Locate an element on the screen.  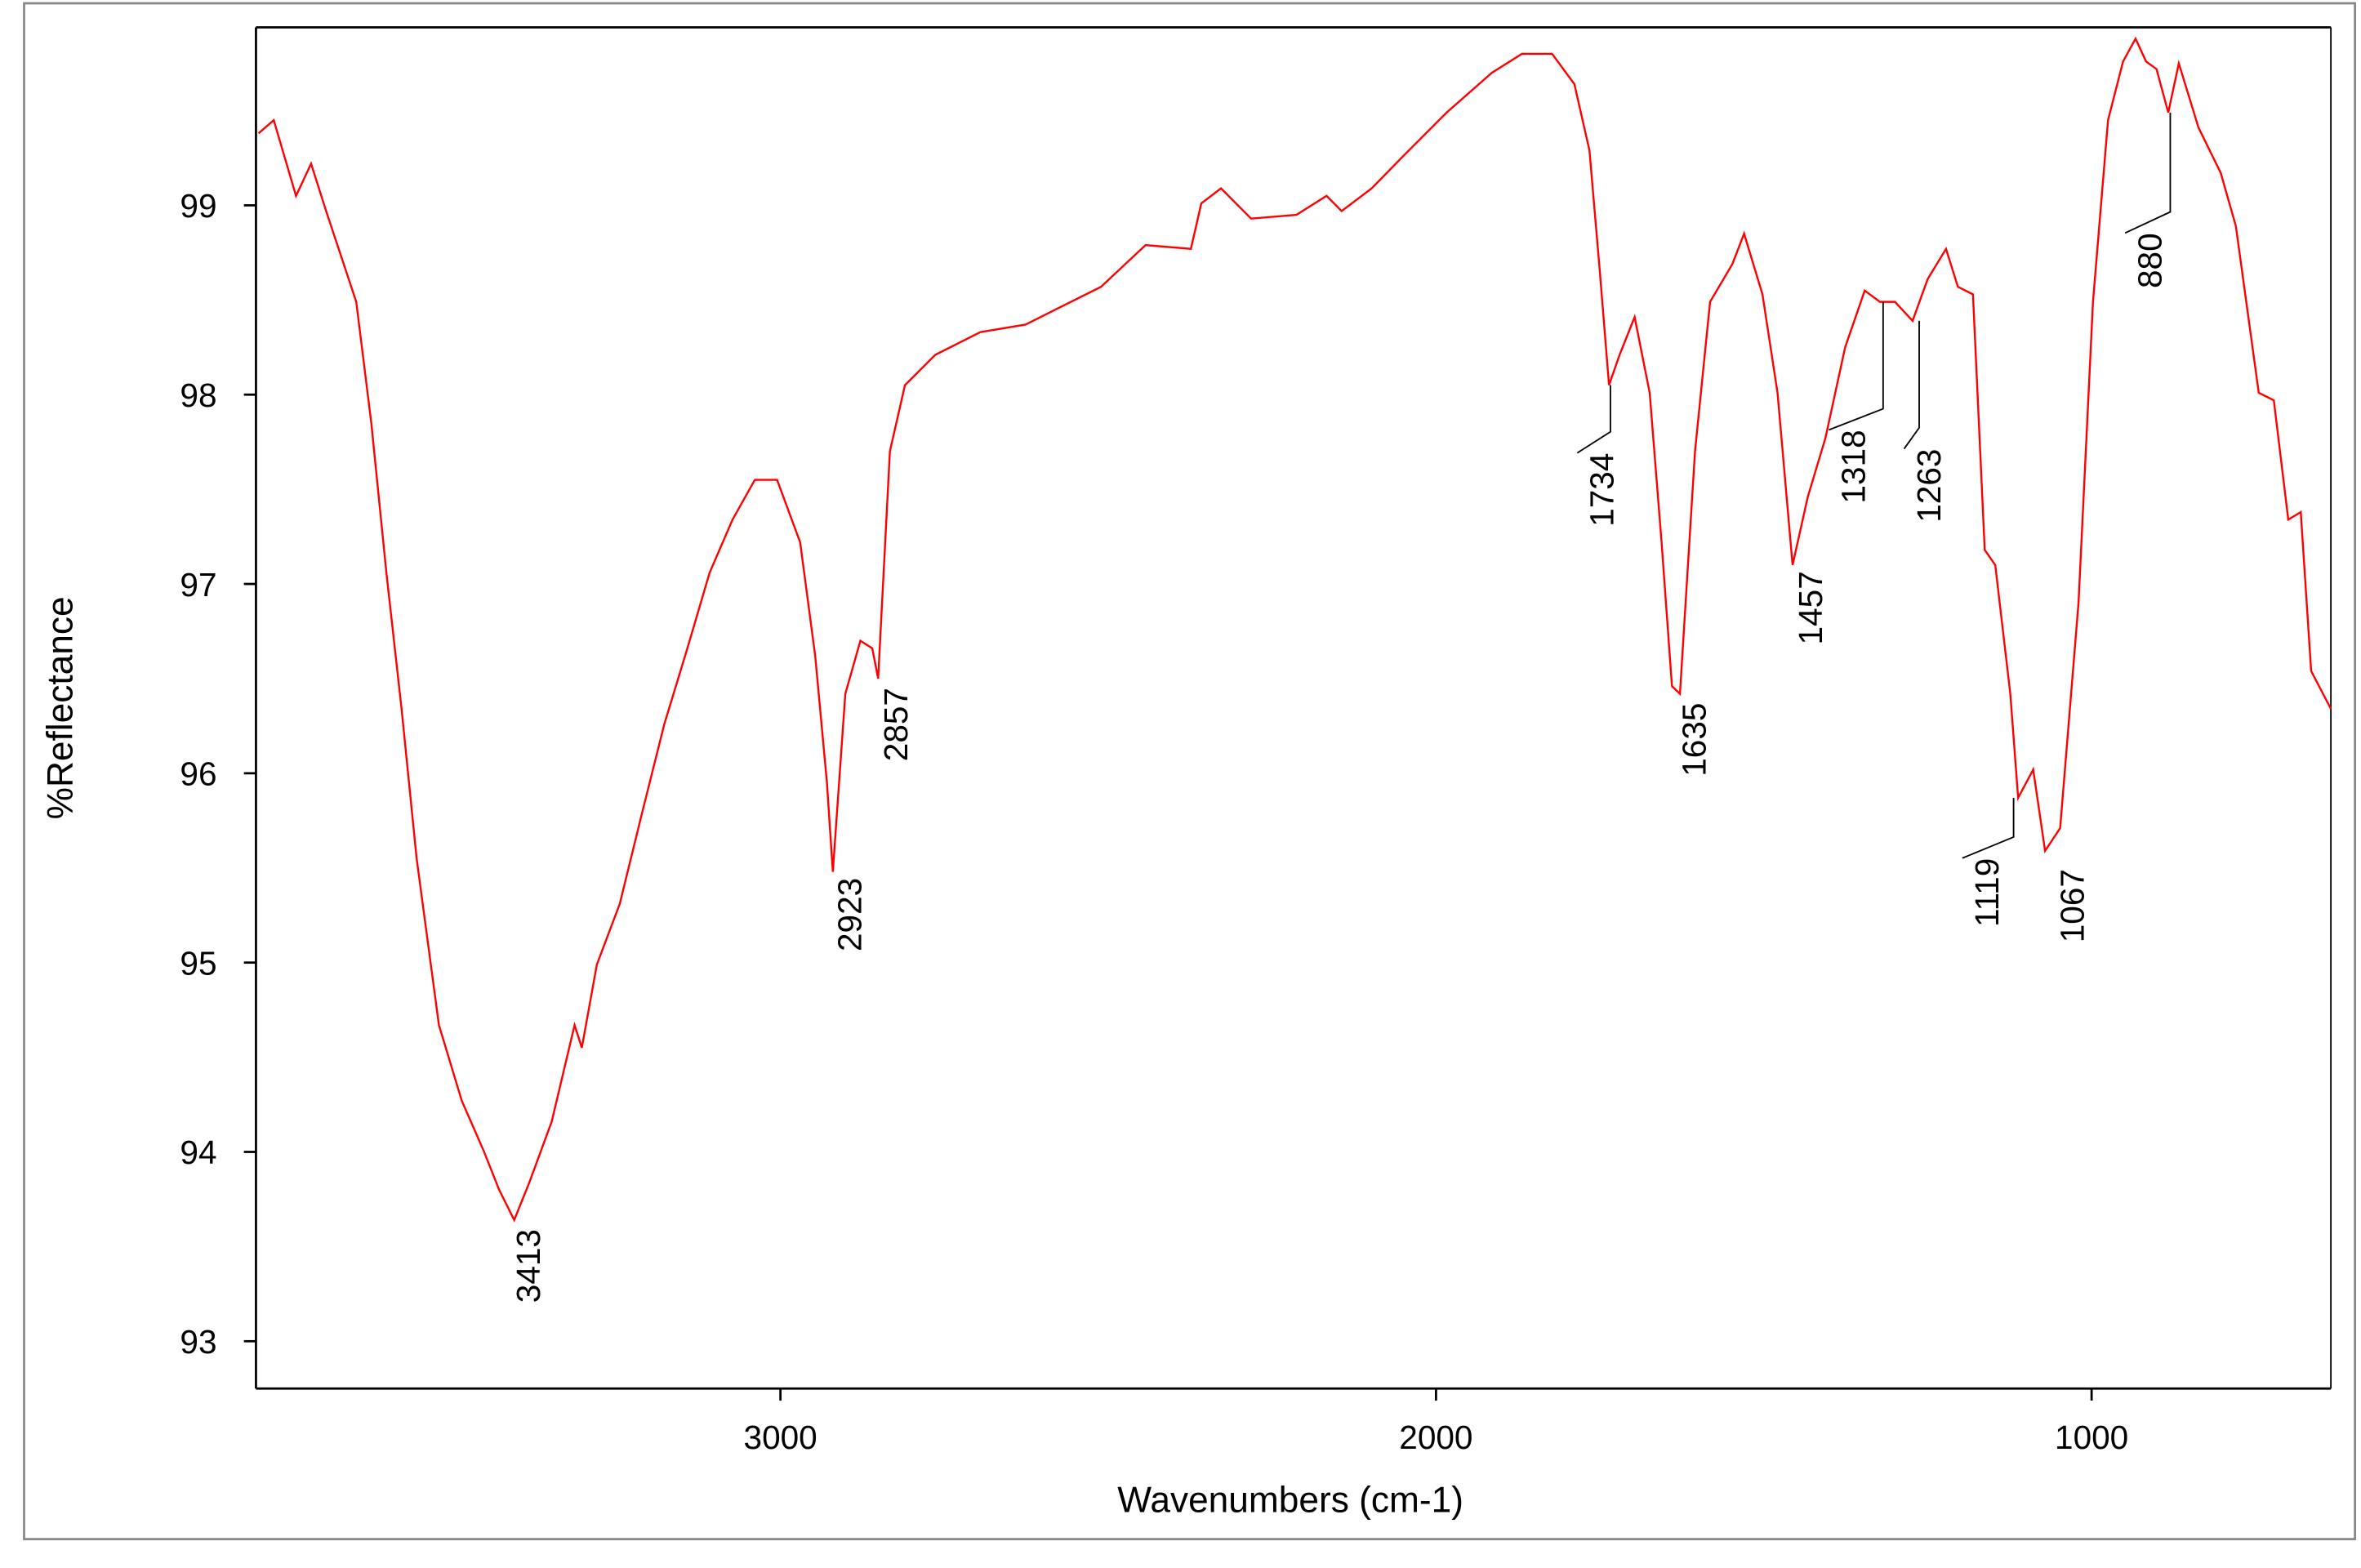
peak-label: 2923 is located at coordinates (849, 914).